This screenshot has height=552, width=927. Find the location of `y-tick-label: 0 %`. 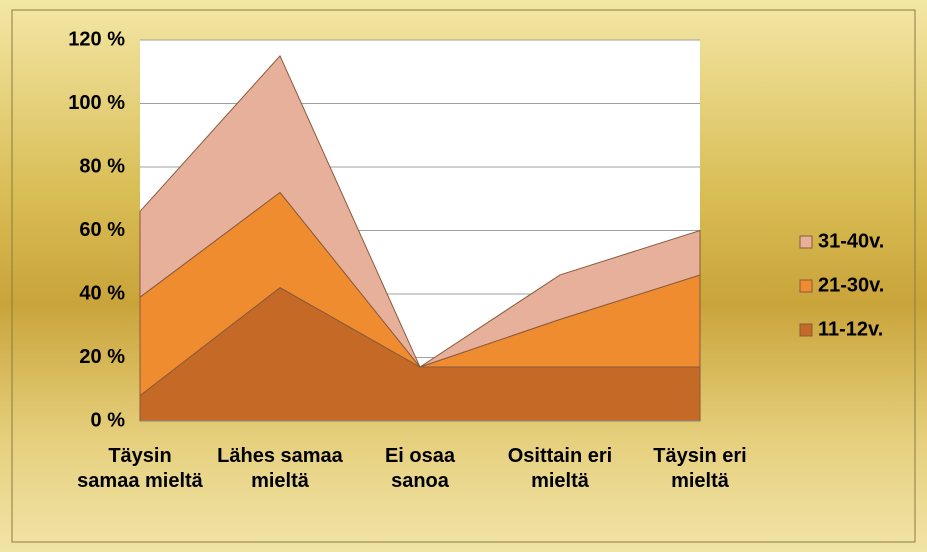

y-tick-label: 0 % is located at coordinates (108, 420).